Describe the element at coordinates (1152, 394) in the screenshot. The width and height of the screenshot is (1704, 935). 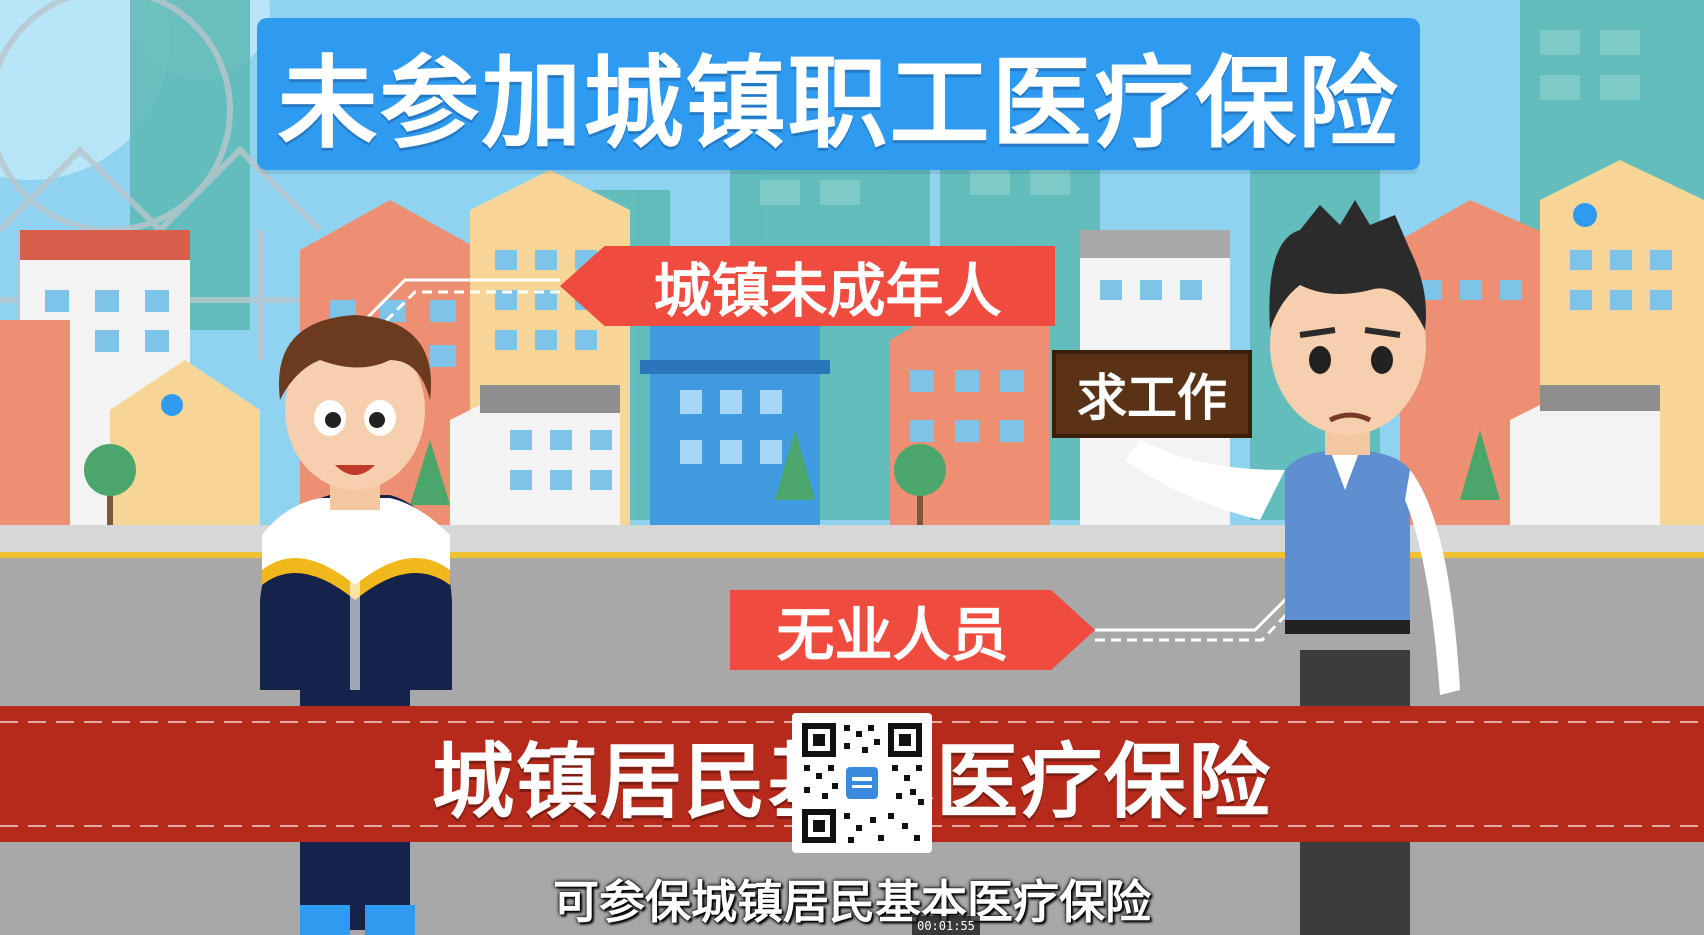
I see `job-wanted-sign: 求工作` at that location.